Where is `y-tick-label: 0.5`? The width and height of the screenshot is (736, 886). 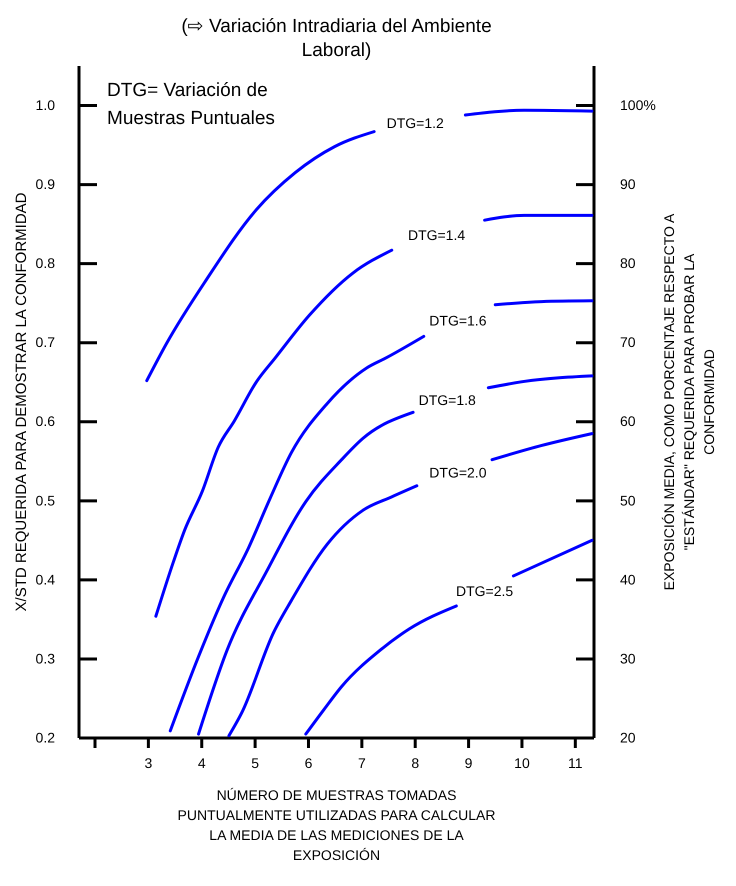
y-tick-label: 0.5 is located at coordinates (46, 500).